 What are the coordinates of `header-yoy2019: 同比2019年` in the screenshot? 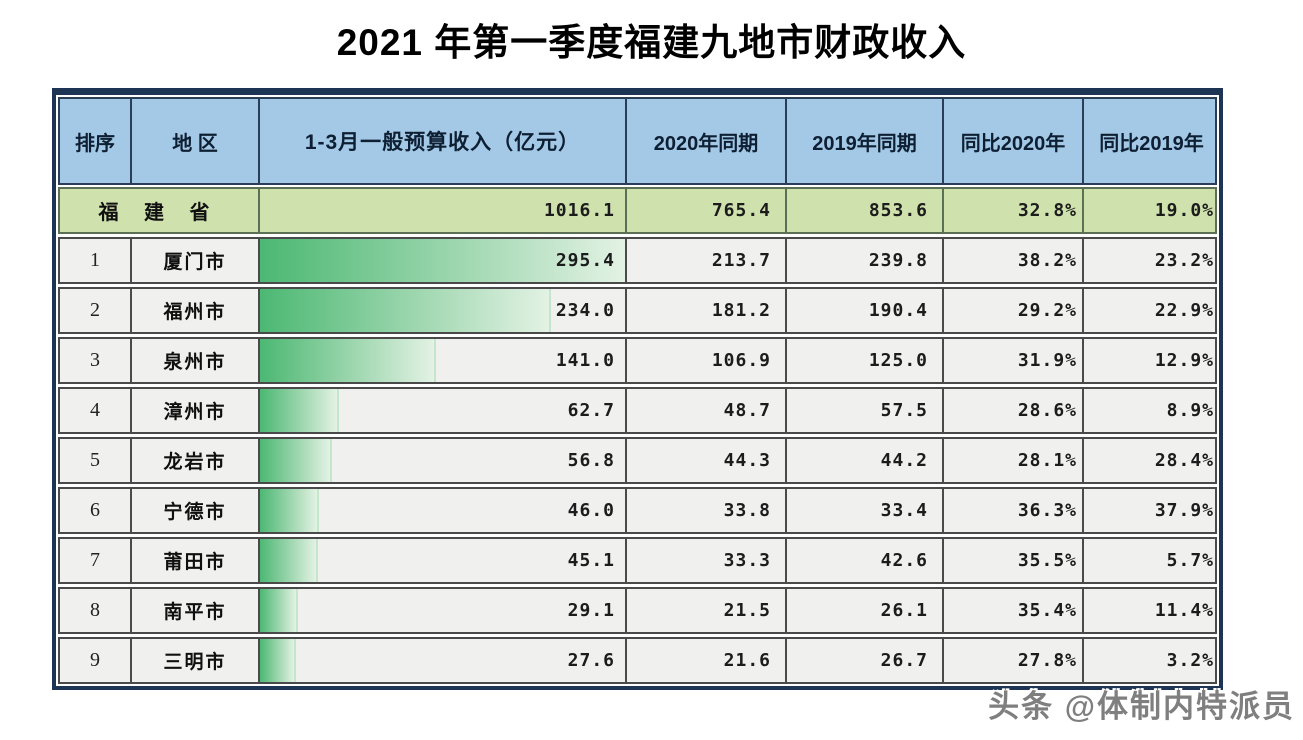 It's located at (1150, 141).